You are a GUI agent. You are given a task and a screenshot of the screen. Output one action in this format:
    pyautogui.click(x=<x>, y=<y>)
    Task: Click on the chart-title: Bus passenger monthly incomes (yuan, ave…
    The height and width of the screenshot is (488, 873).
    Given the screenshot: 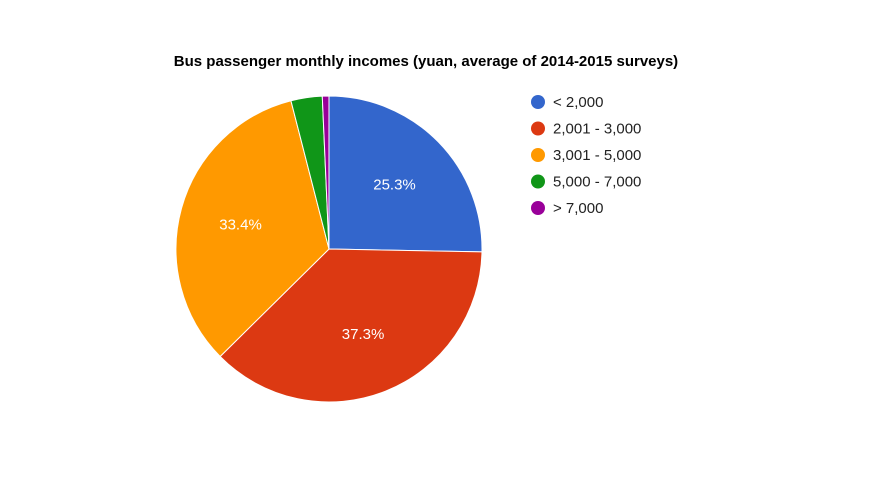 What is the action you would take?
    pyautogui.click(x=426, y=61)
    